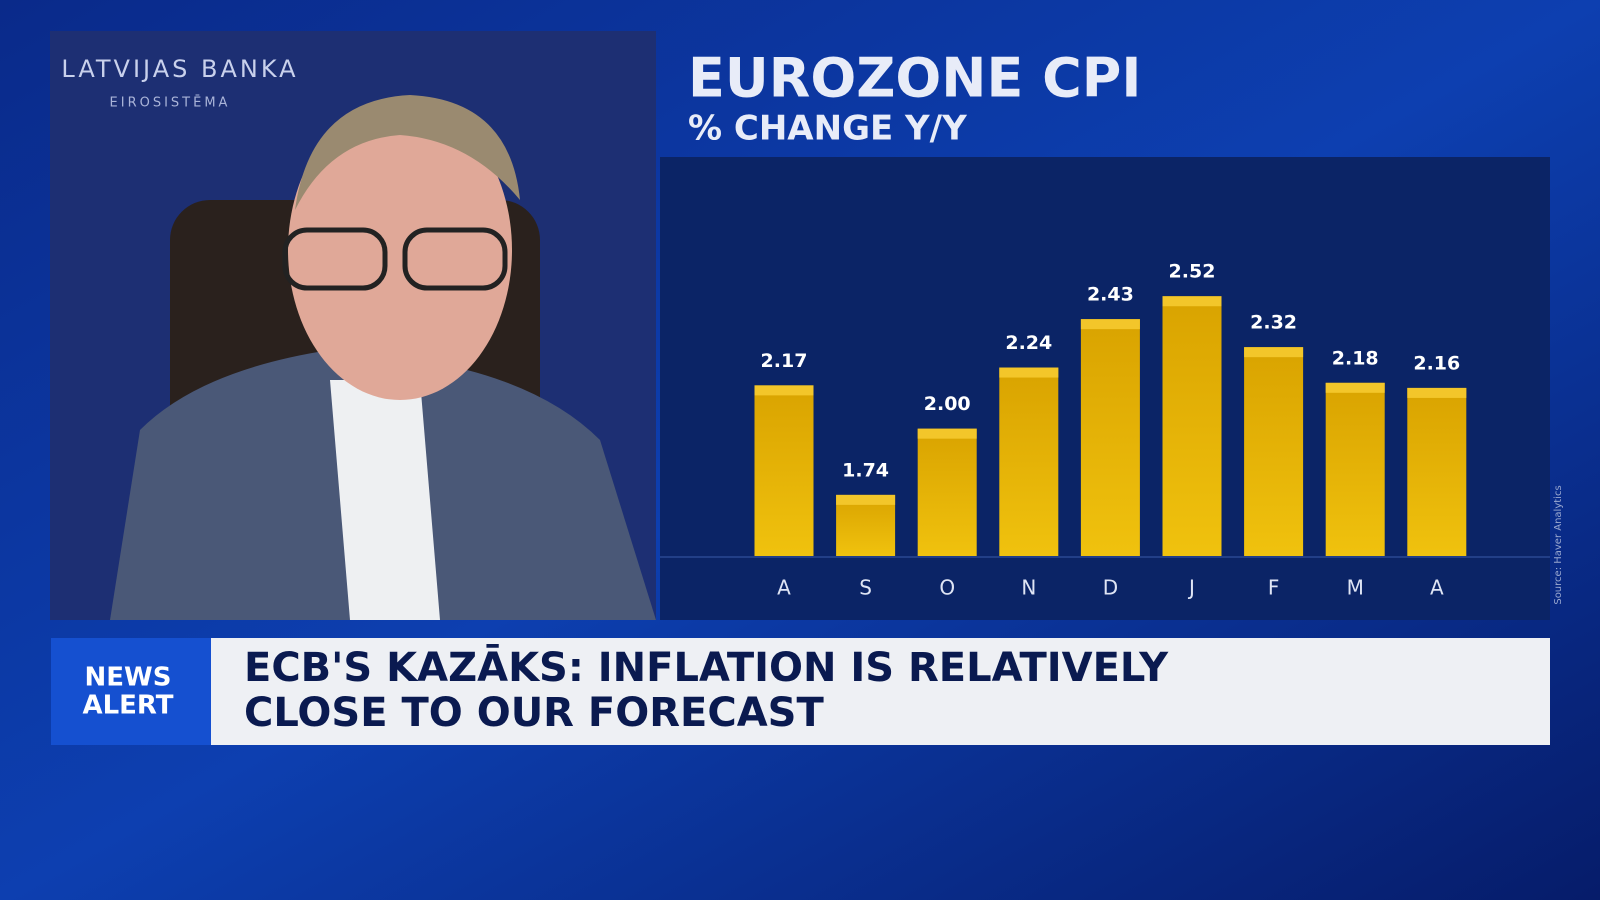 Image resolution: width=1600 pixels, height=904 pixels. Describe the element at coordinates (706, 667) in the screenshot. I see `headline: ECB'S KAZĀKS: INFLATION IS RELATIVELY` at that location.